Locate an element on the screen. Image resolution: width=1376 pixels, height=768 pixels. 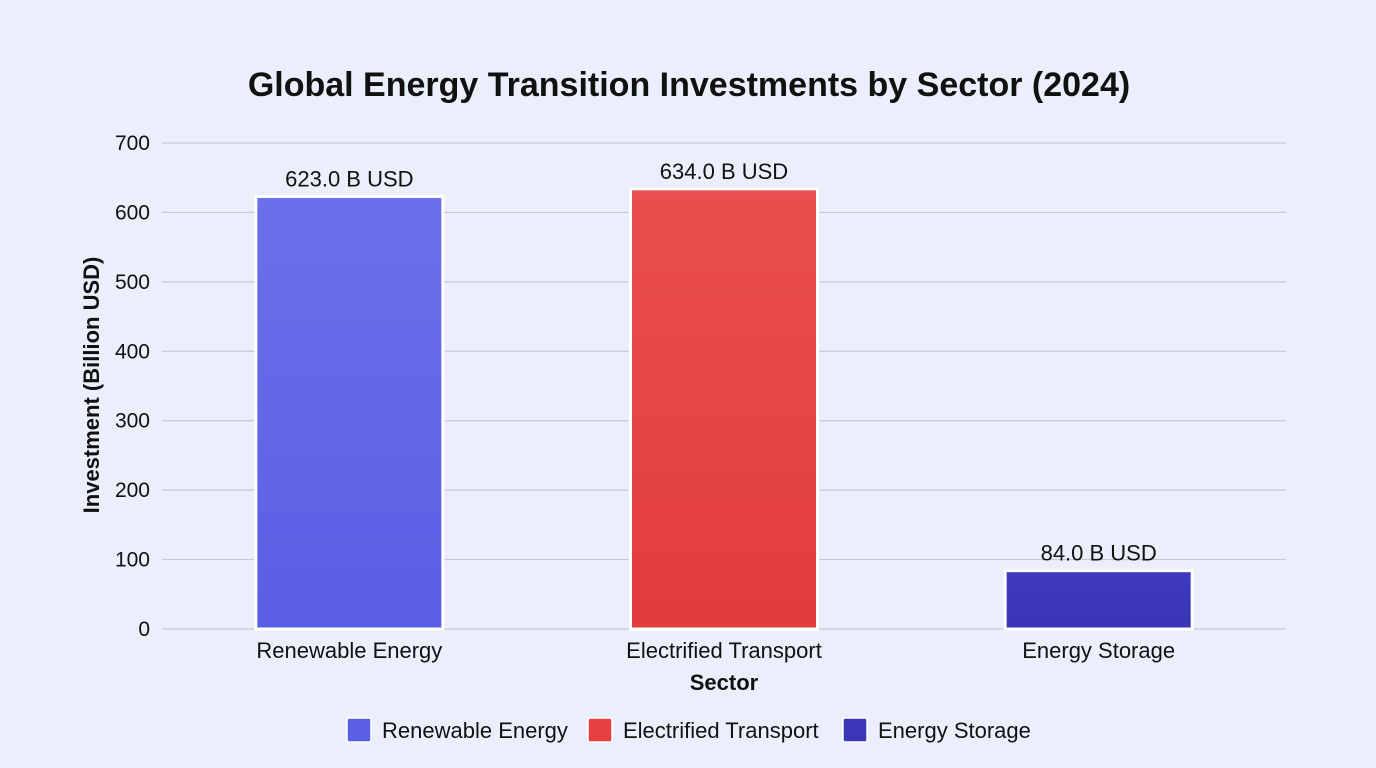
bar-value-label: 623.0 B USD is located at coordinates (349, 178).